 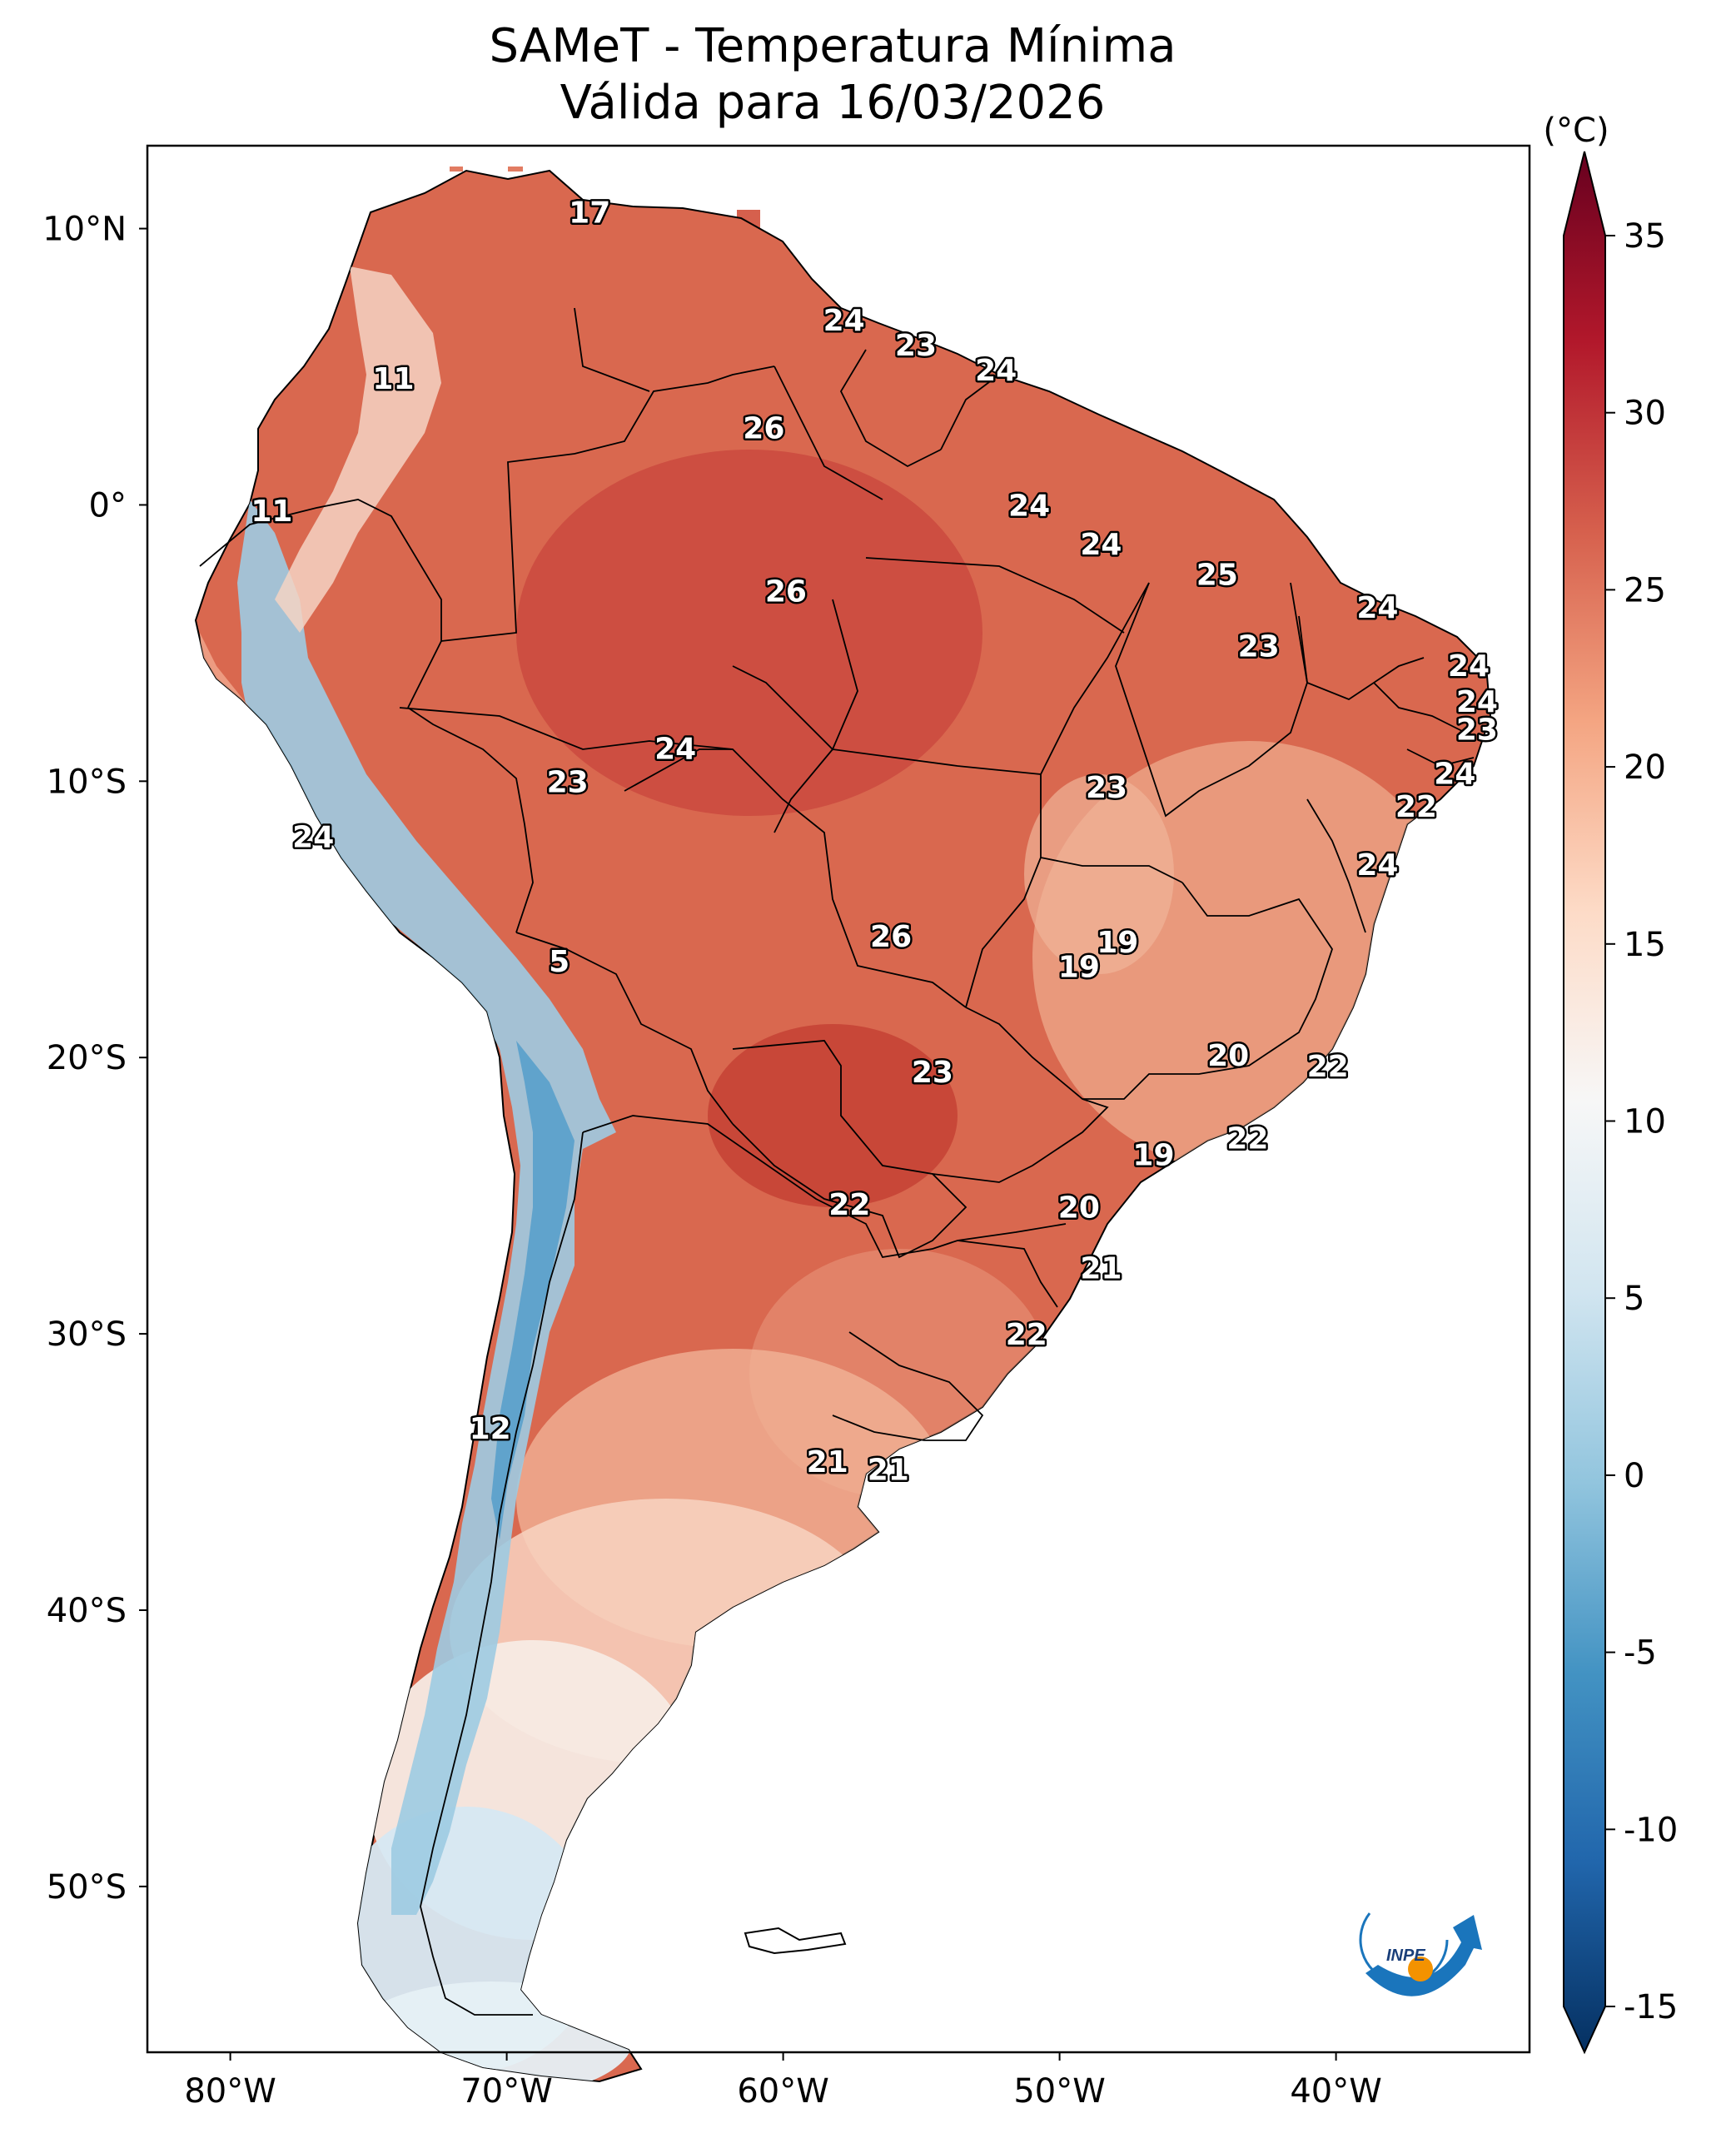 What do you see at coordinates (491, 1429) in the screenshot?
I see `city-temperature-value: 12` at bounding box center [491, 1429].